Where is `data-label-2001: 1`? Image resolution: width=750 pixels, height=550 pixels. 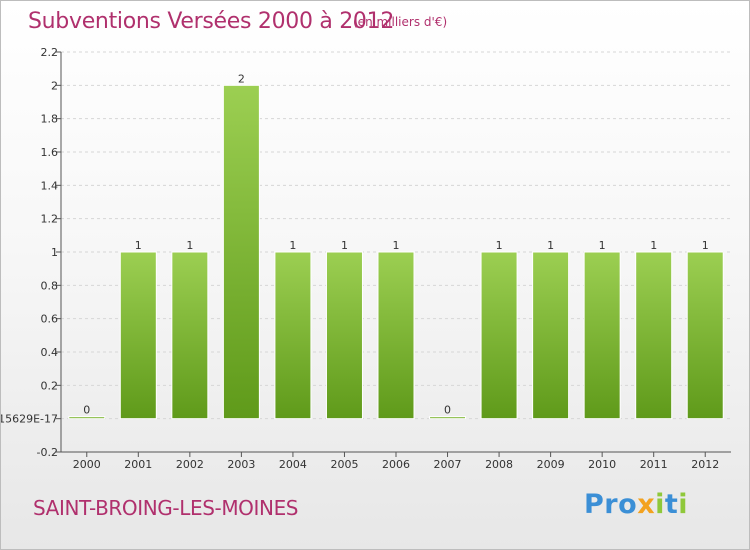 data-label-2001: 1 is located at coordinates (138, 245).